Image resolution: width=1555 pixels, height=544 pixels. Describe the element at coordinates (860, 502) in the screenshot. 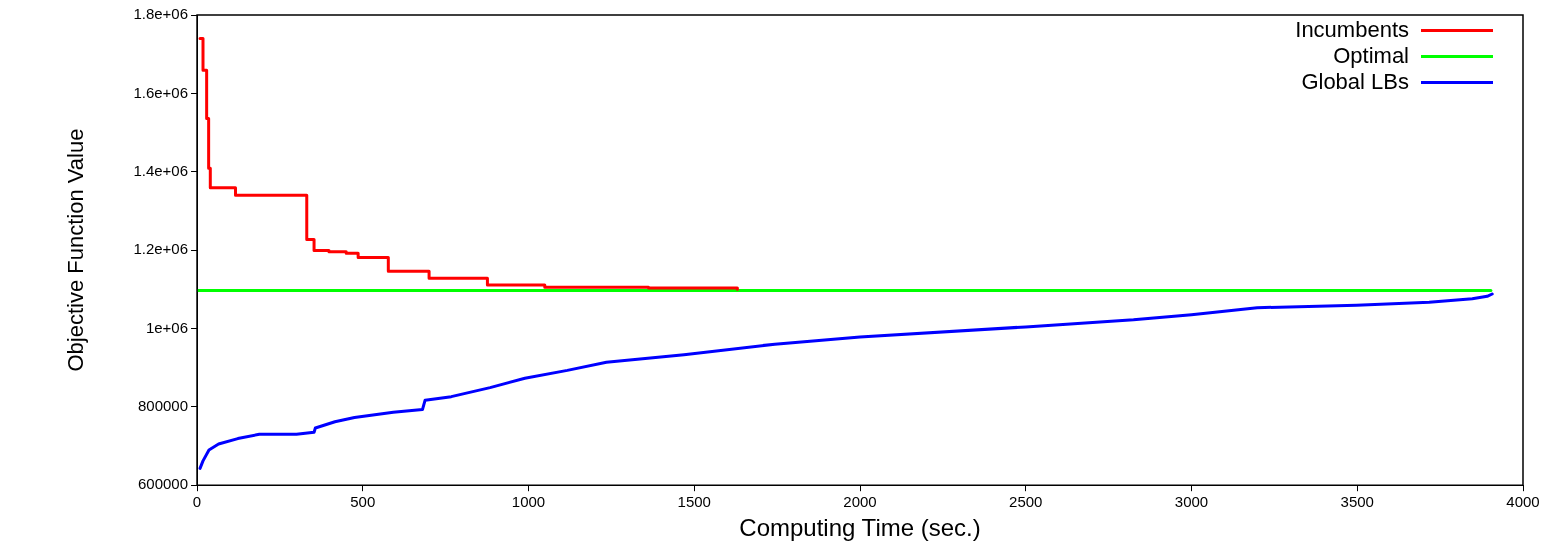

I see `x-tick-label: 2000` at that location.